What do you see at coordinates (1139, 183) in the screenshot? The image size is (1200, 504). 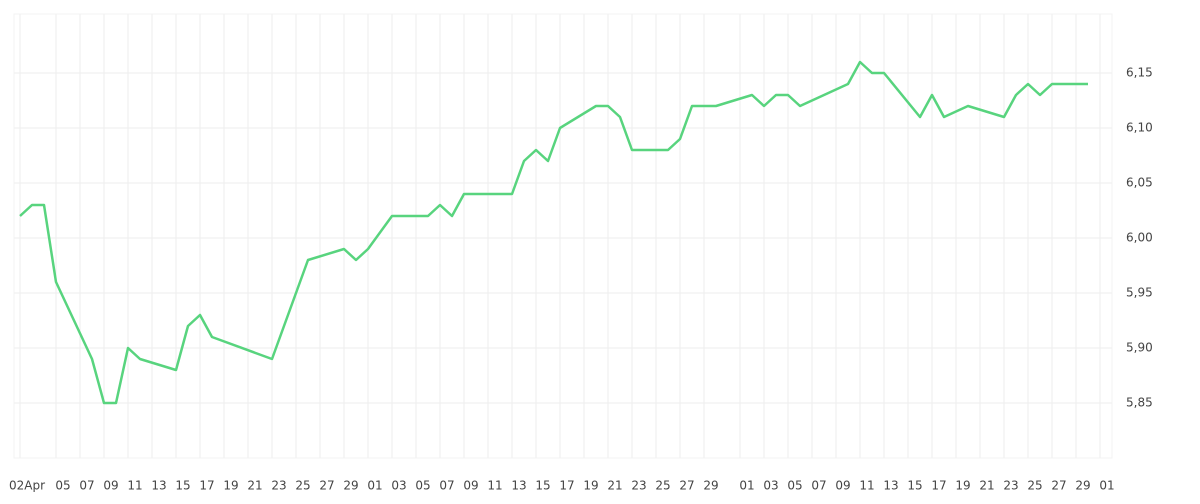 I see `y-tick-label: 6,05` at bounding box center [1139, 183].